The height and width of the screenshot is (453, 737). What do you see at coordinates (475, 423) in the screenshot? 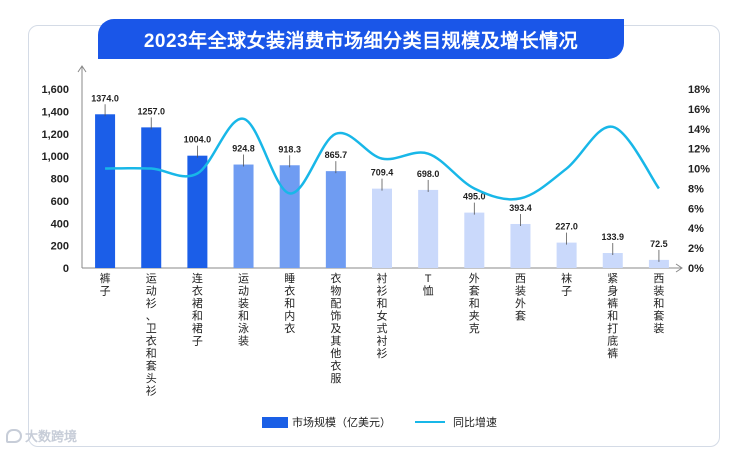
I see `legend-line-label: 同比增速` at bounding box center [475, 423].